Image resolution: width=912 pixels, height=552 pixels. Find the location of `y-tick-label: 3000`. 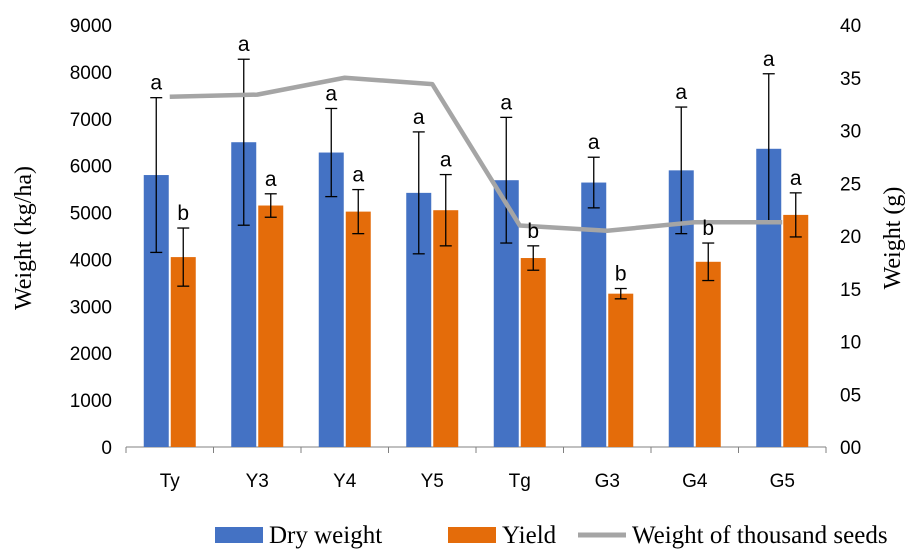

y-tick-label: 3000 is located at coordinates (91, 307).